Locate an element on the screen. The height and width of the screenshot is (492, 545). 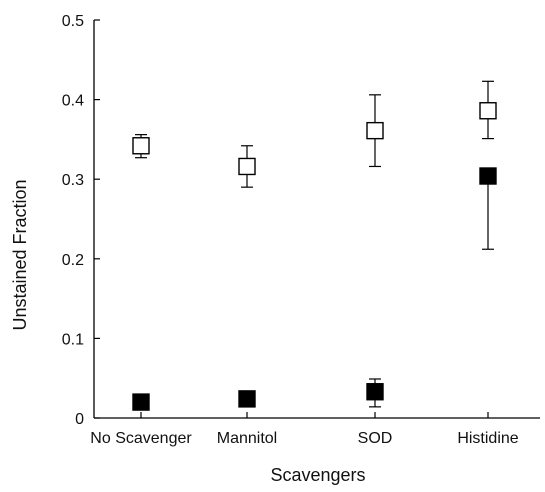
x-tick-label: No Scavenger is located at coordinates (141, 438).